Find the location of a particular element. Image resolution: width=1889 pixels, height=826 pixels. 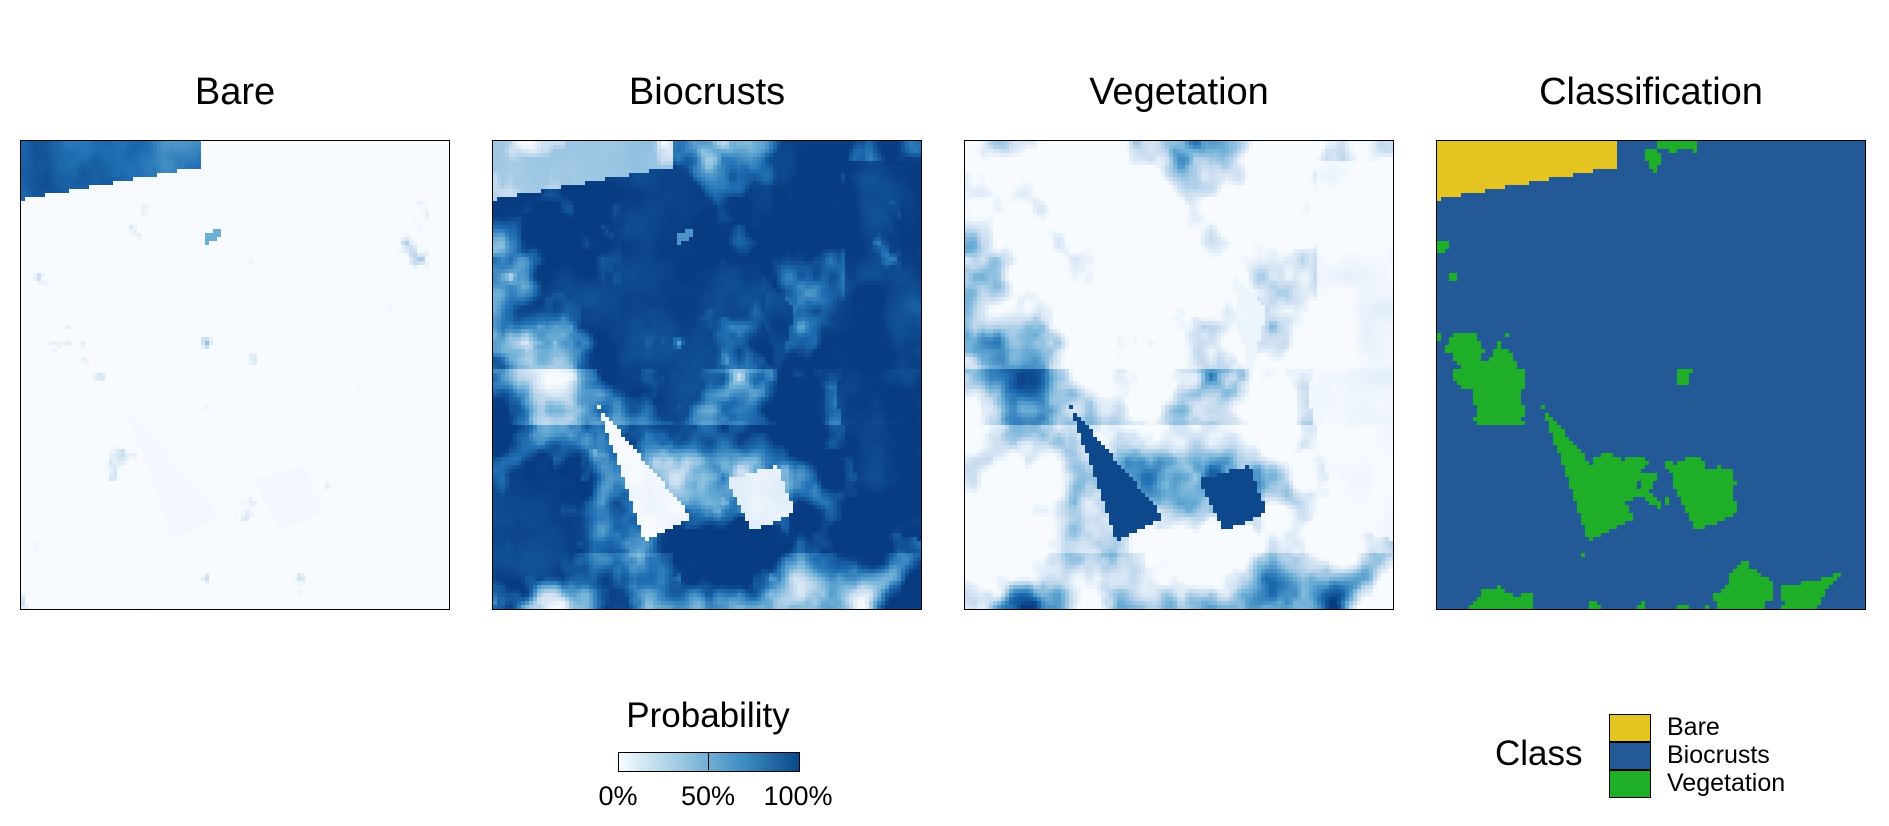

class-label: Vegetation is located at coordinates (1726, 783).